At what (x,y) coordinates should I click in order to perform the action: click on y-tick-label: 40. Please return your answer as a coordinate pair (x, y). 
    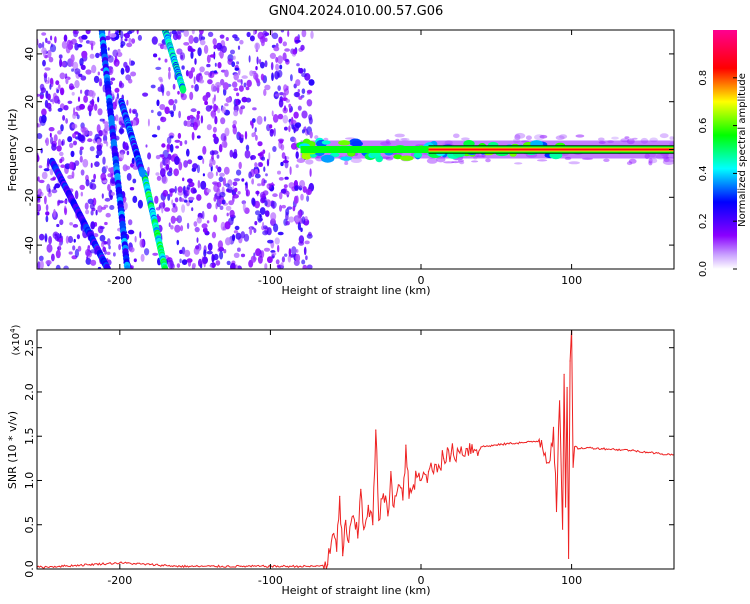
    Looking at the image, I should click on (29, 54).